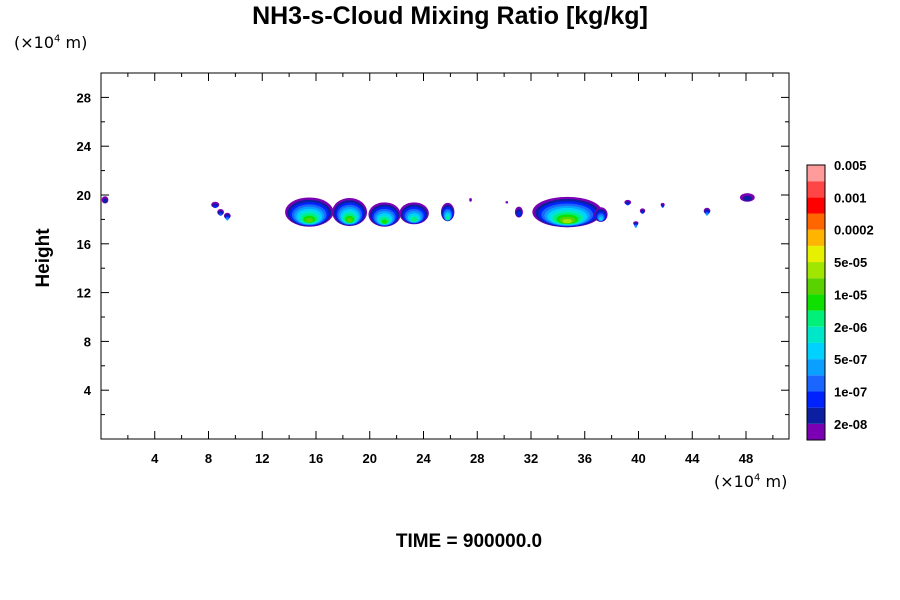  Describe the element at coordinates (208, 458) in the screenshot. I see `x-tick-label: 8` at that location.